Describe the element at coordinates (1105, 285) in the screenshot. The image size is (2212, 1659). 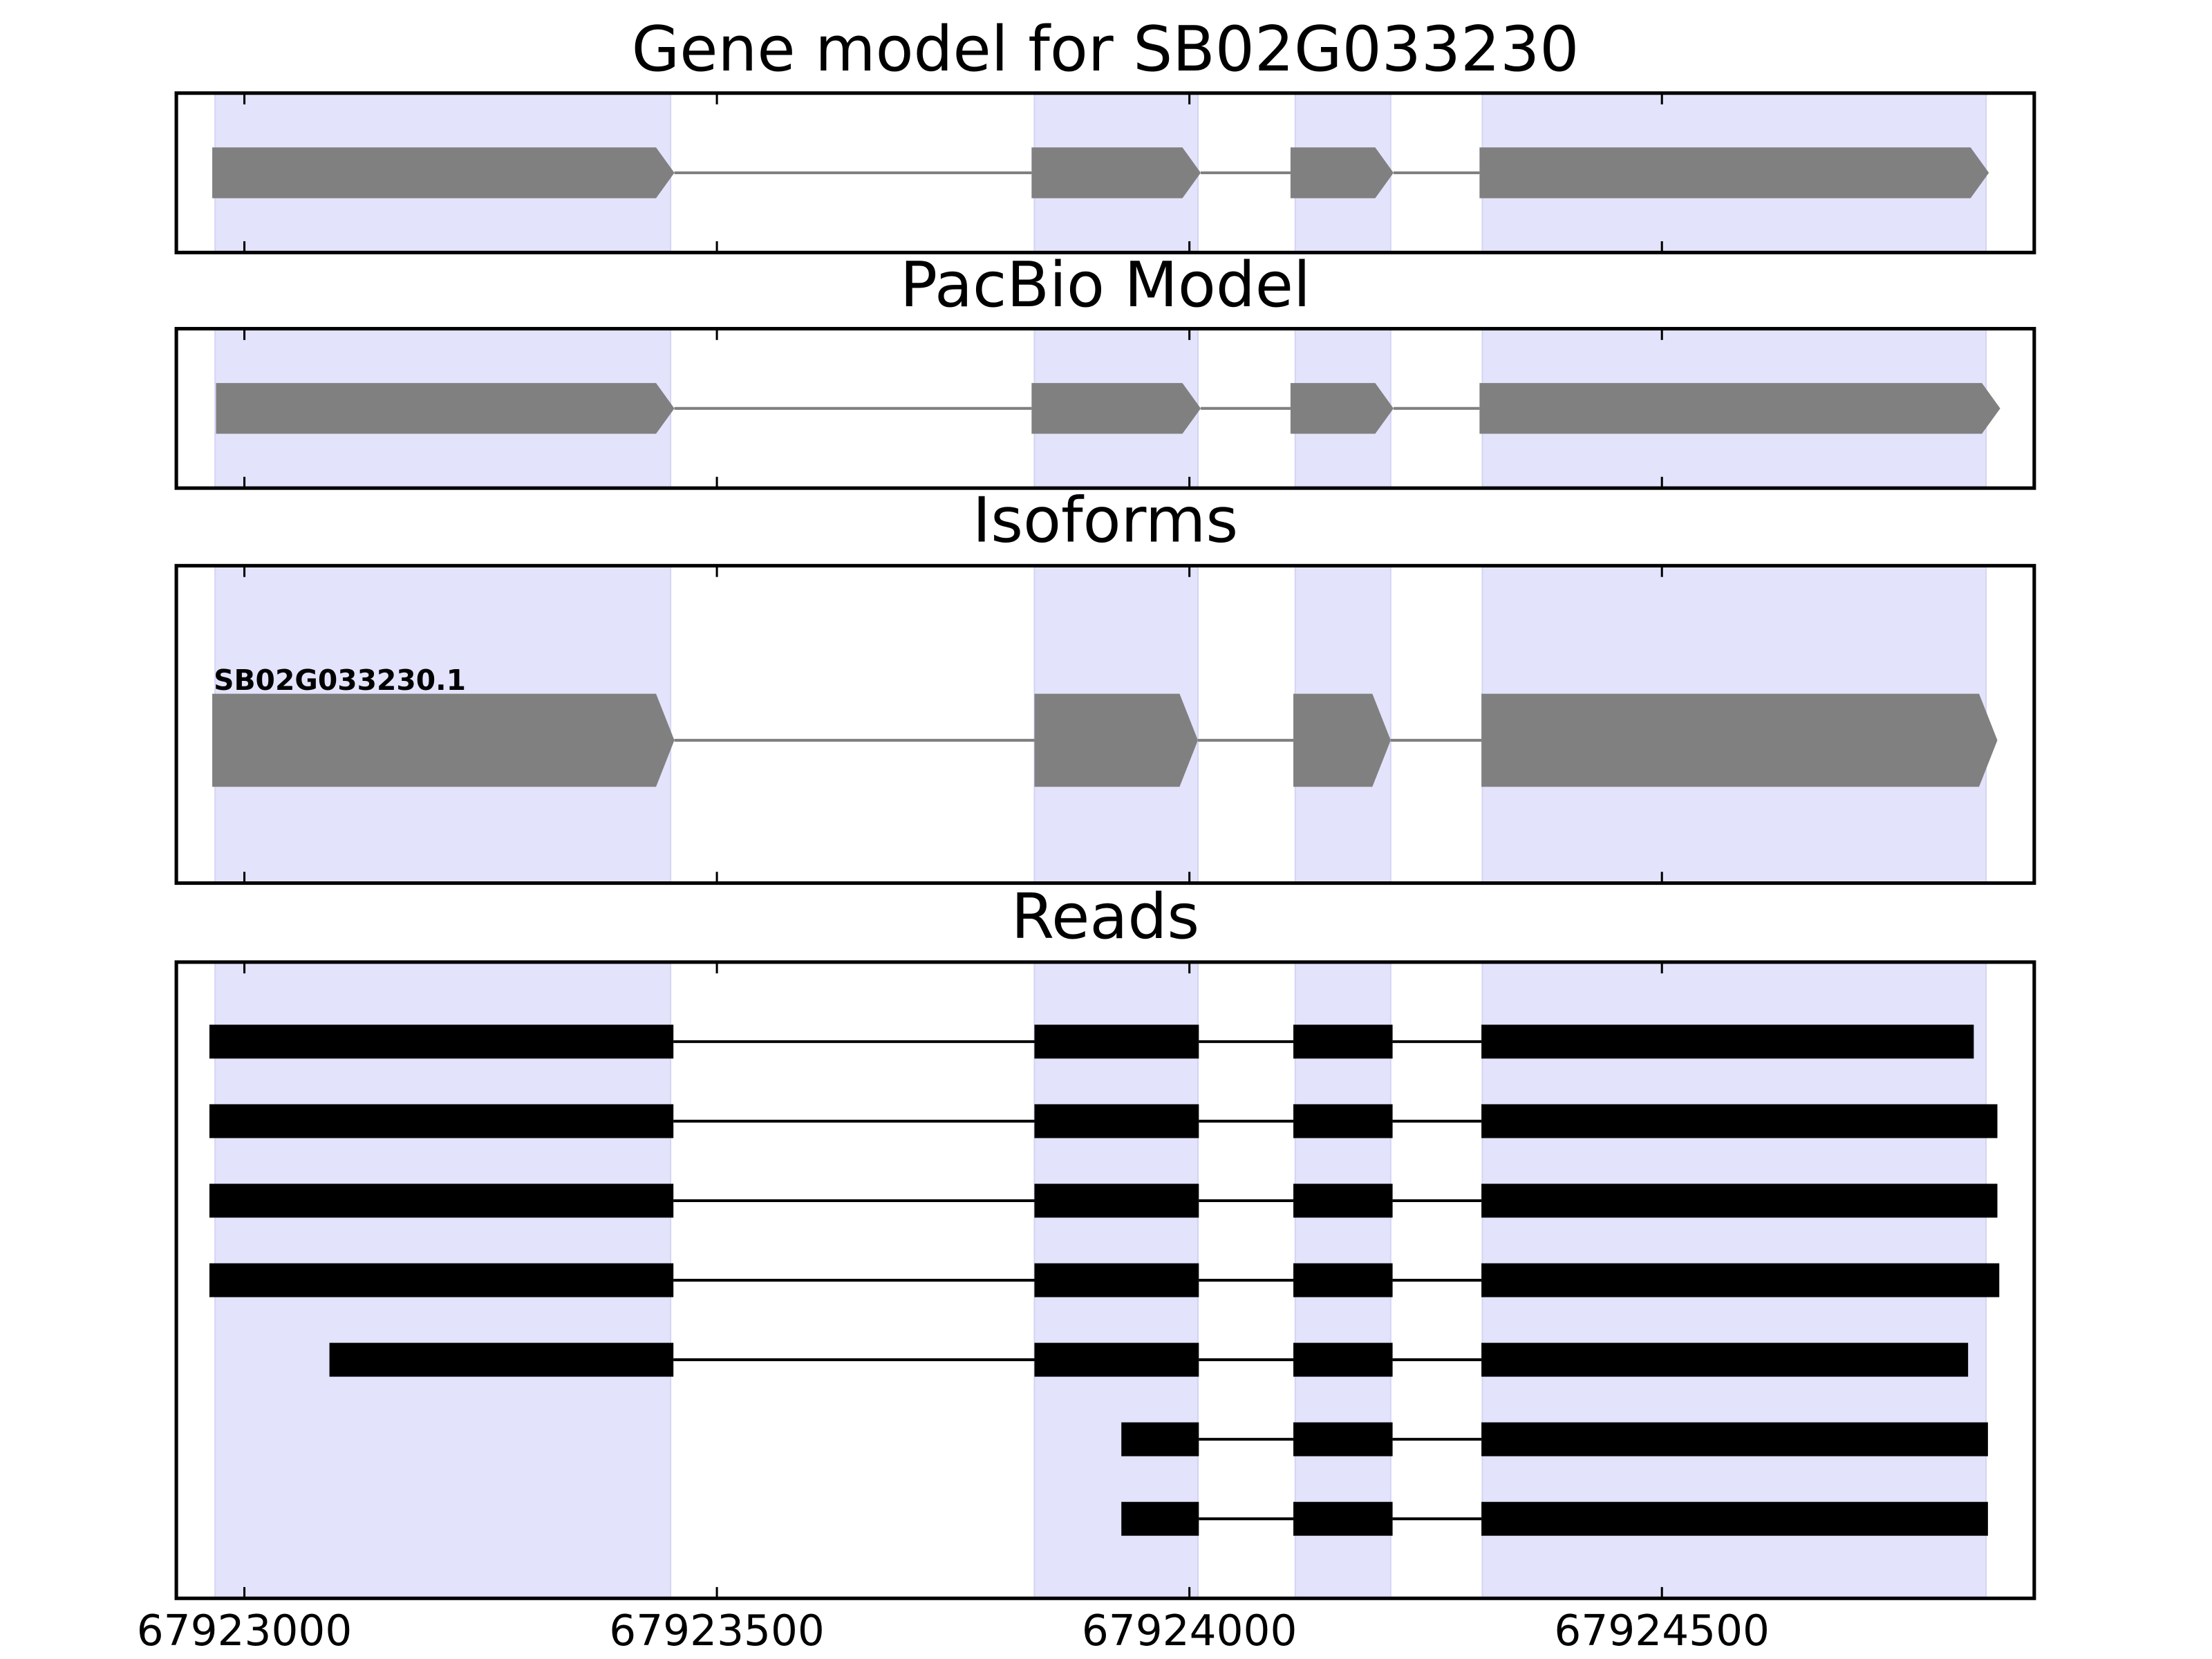
I see `panel-title: PacBio Model` at that location.